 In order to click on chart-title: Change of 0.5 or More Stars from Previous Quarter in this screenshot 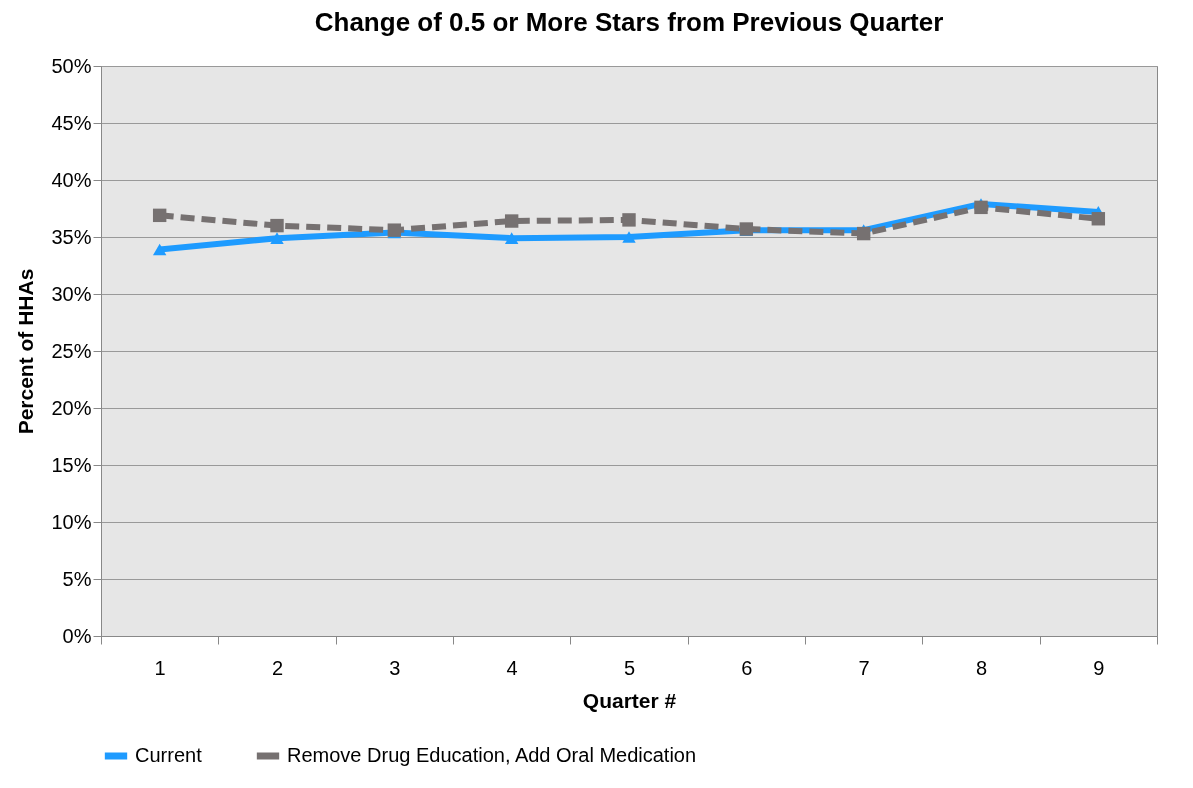, I will do `click(629, 22)`.